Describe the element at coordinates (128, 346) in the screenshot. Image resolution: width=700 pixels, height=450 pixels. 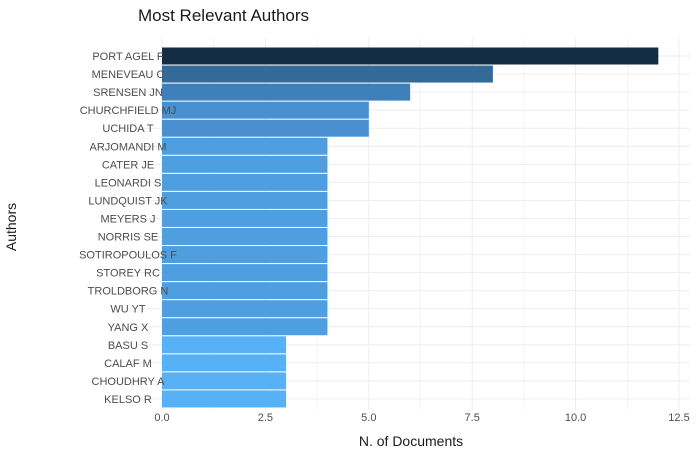
I see `y-tick-label: BASU S` at that location.